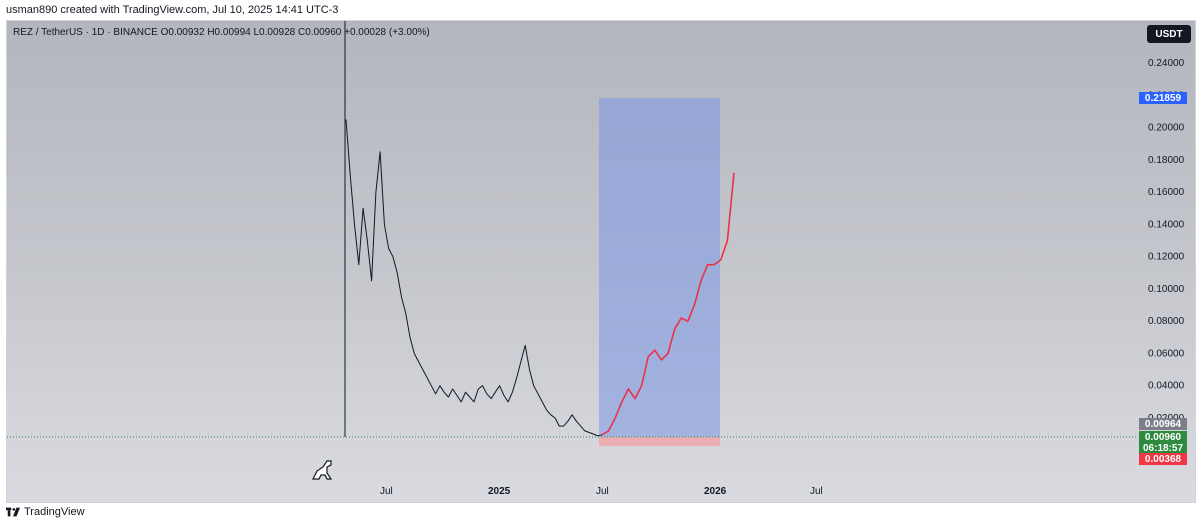  I want to click on target-price-tag: 0.21859, so click(1163, 98).